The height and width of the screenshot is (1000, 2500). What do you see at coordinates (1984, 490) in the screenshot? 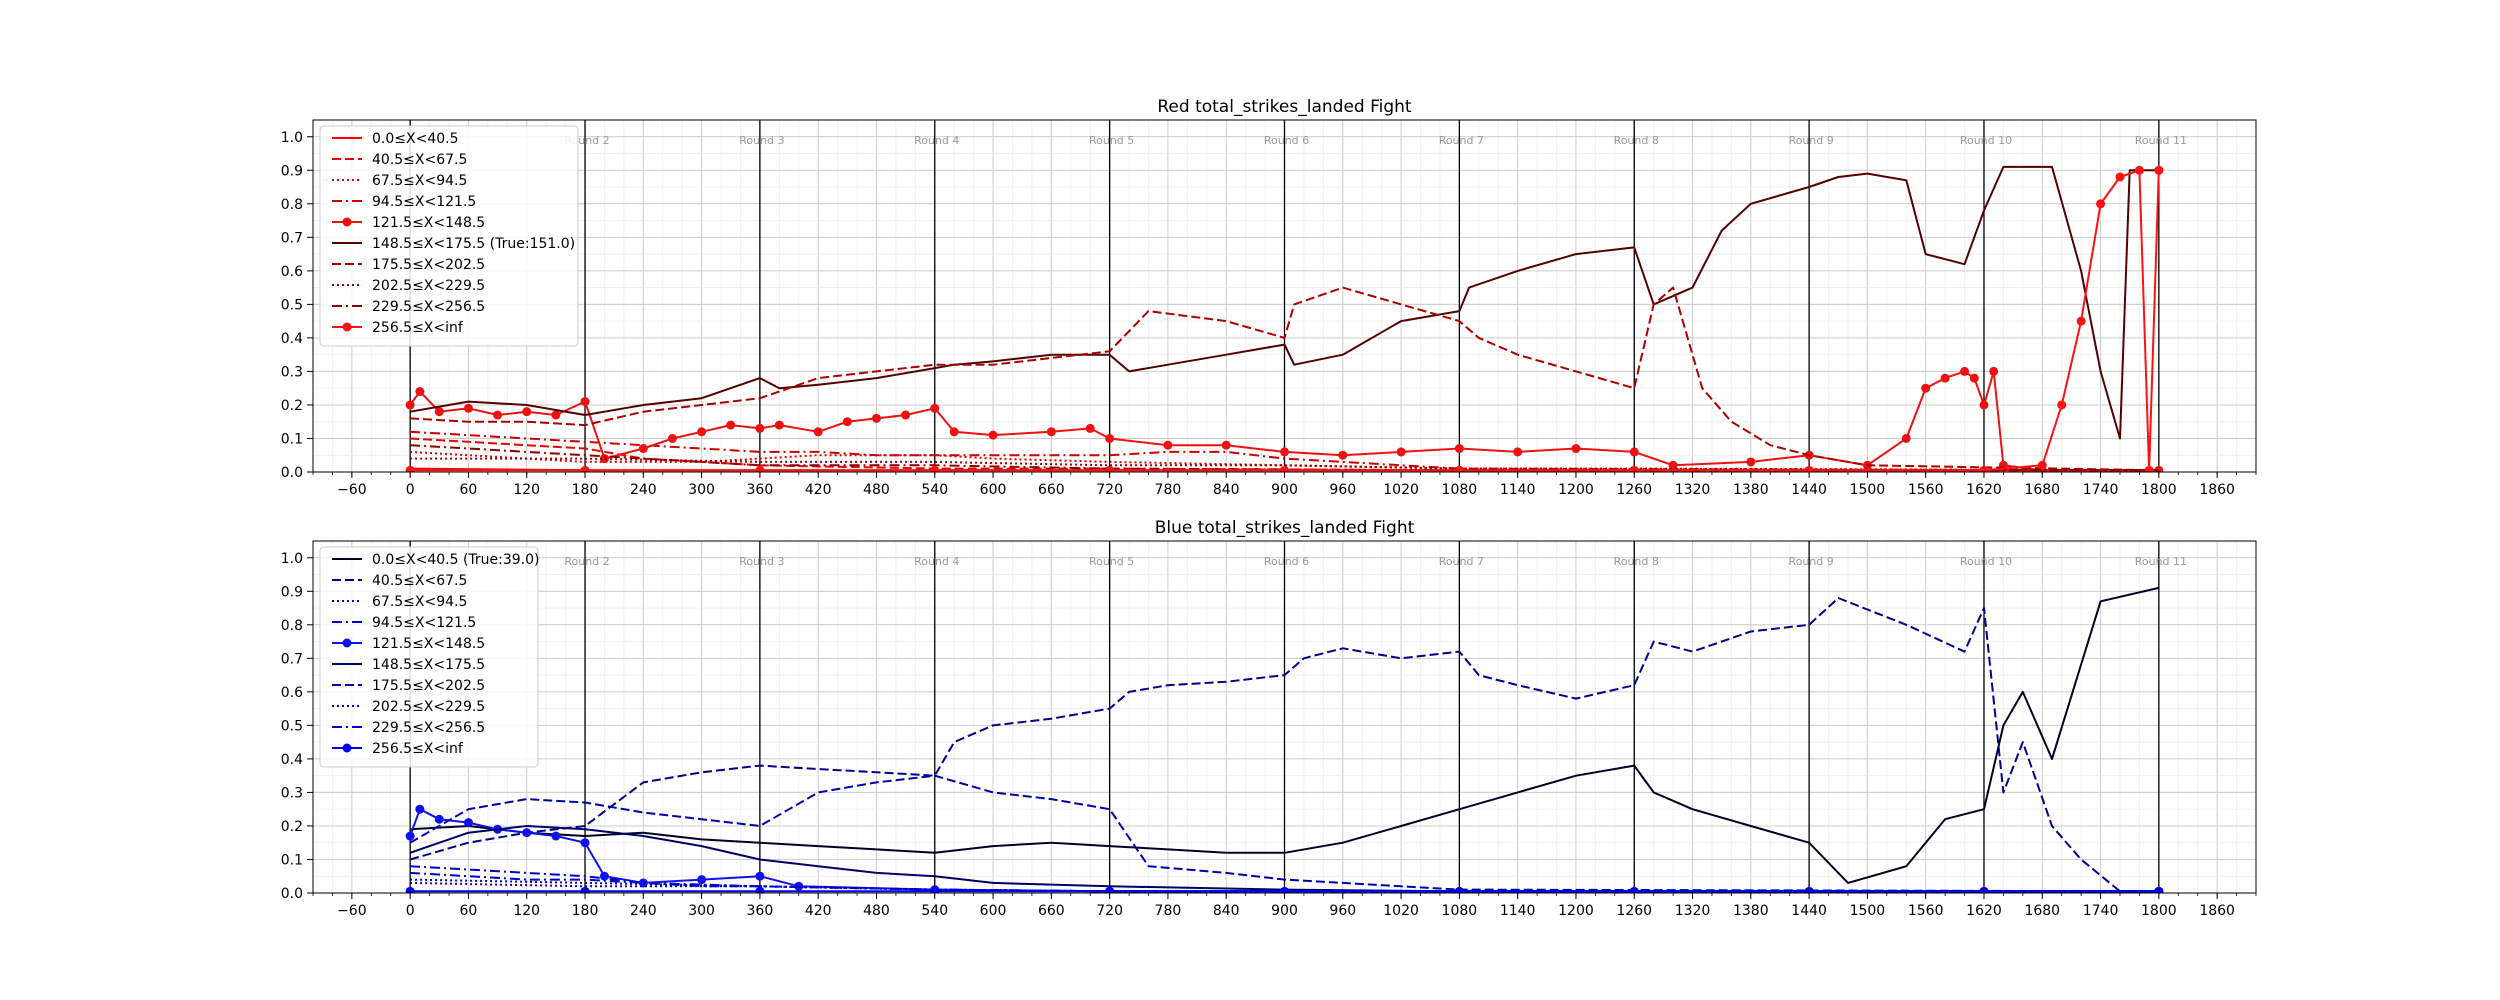
I see `x-tick-label: 1620` at bounding box center [1984, 490].